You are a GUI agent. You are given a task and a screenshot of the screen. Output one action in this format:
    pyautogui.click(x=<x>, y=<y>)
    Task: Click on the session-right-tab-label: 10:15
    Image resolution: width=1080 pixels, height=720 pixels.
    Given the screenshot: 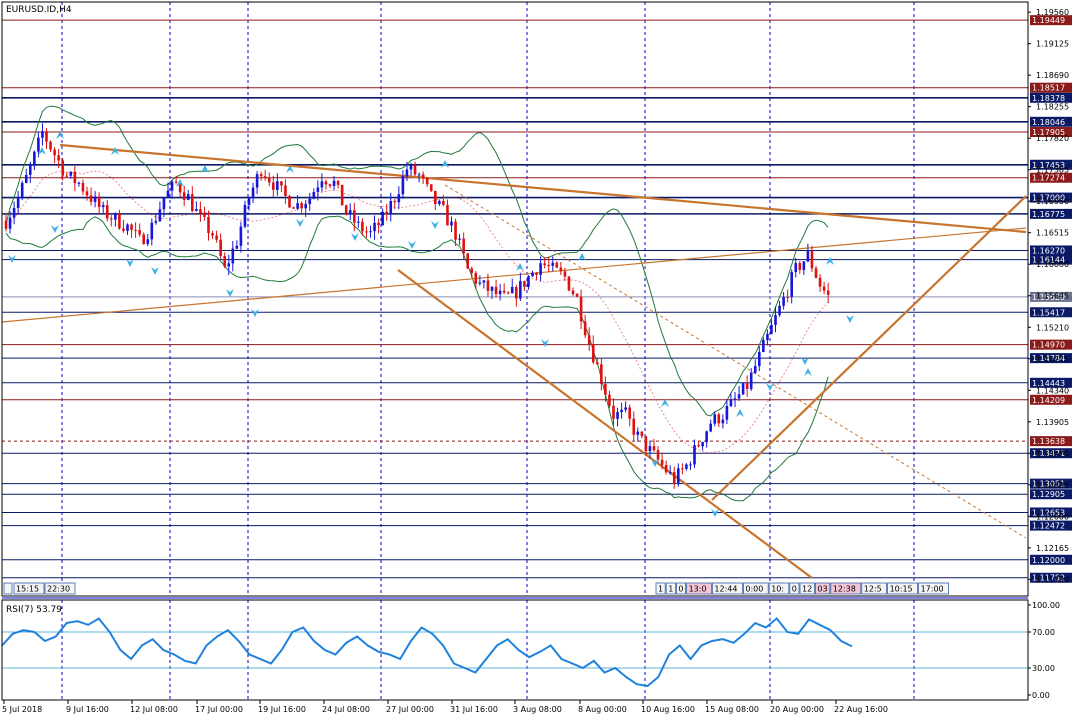 What is the action you would take?
    pyautogui.click(x=901, y=589)
    